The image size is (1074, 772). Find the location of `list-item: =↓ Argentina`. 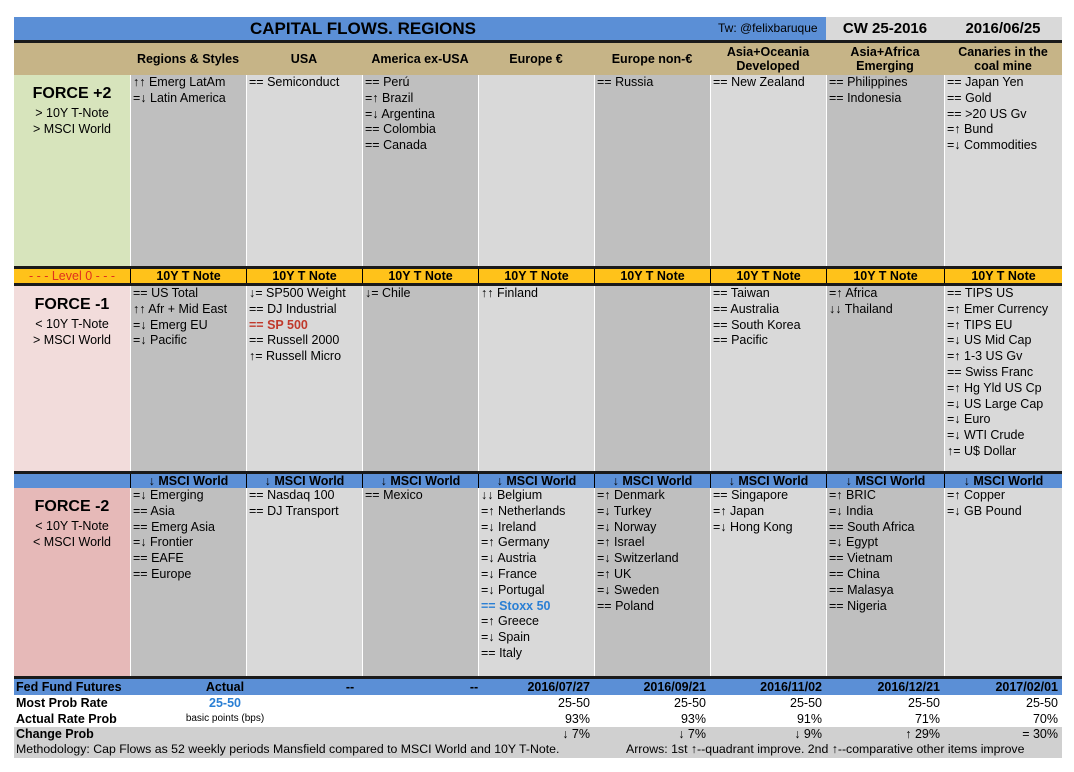

list-item: =↓ Argentina is located at coordinates (400, 113).